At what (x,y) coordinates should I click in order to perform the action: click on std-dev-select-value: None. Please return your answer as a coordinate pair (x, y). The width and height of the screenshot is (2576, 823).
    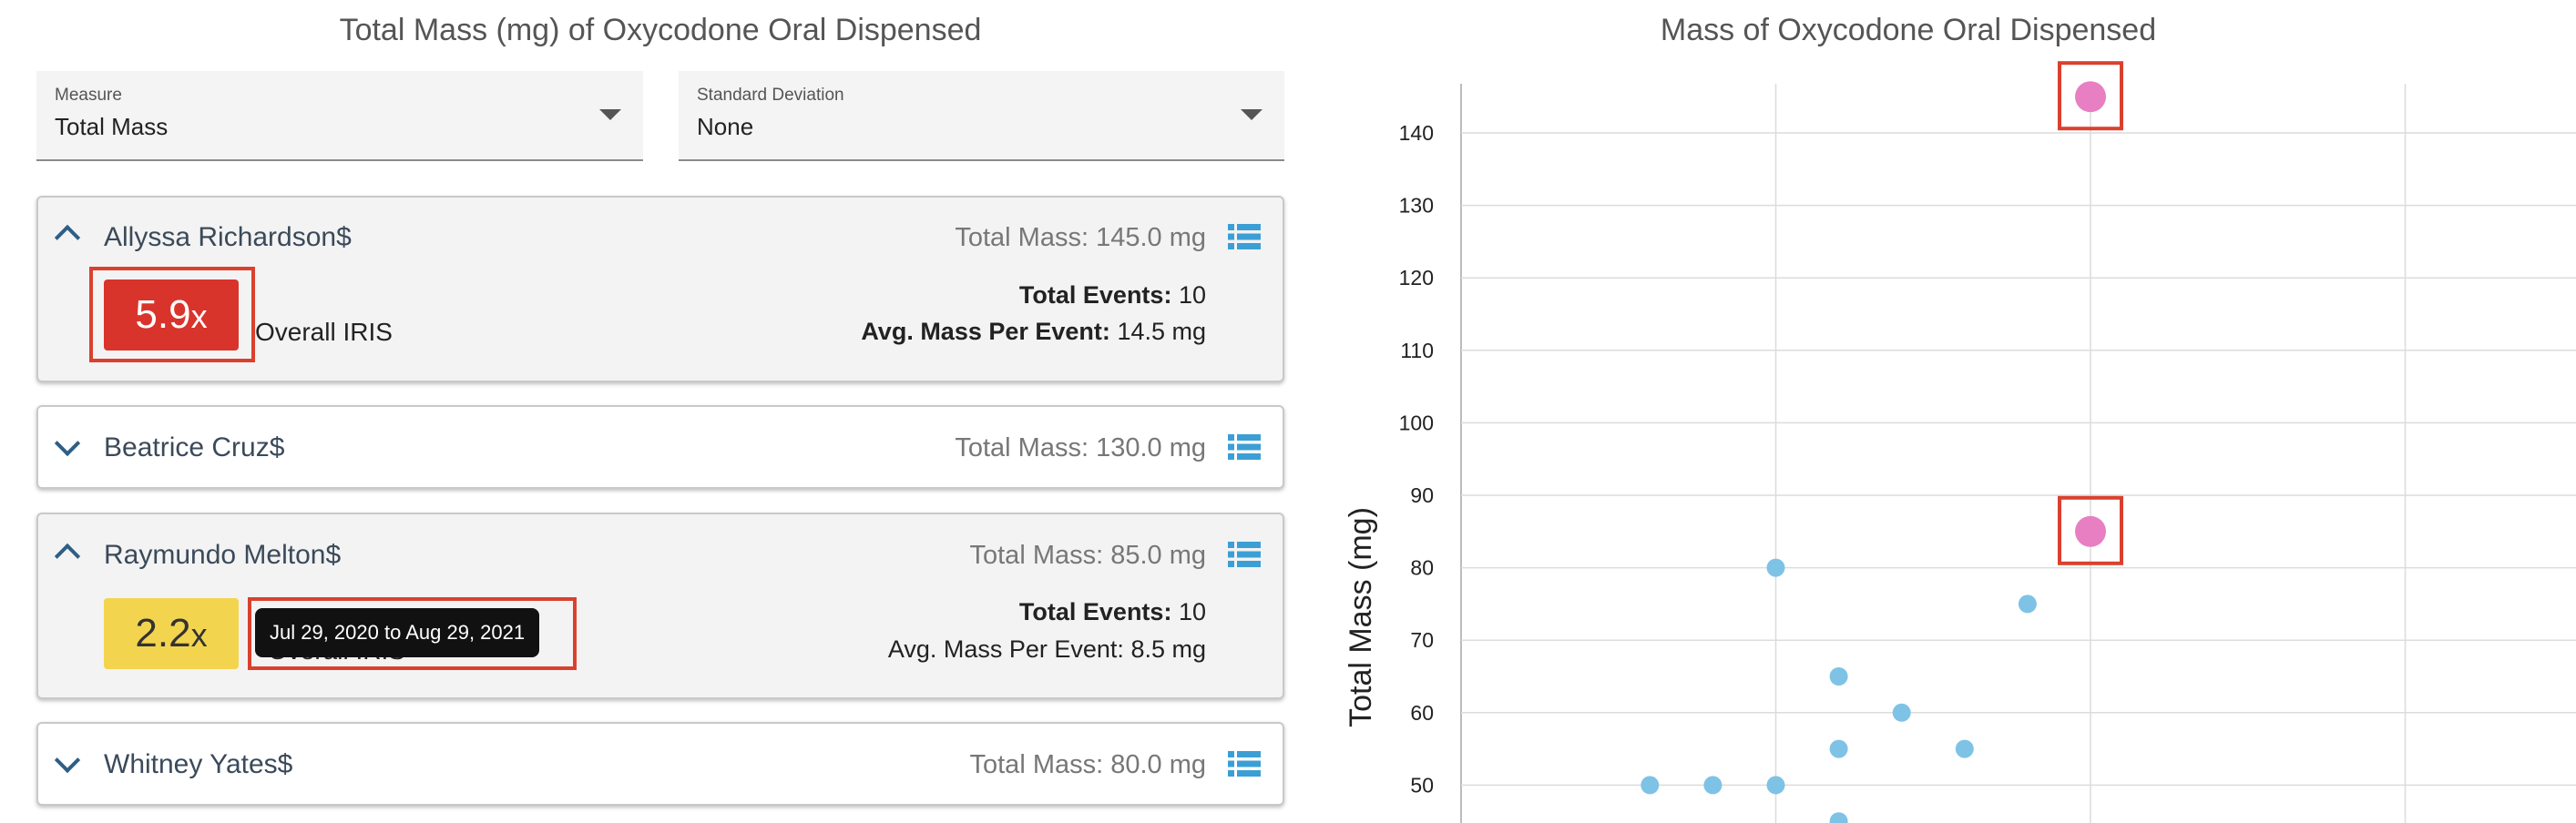
    Looking at the image, I should click on (725, 126).